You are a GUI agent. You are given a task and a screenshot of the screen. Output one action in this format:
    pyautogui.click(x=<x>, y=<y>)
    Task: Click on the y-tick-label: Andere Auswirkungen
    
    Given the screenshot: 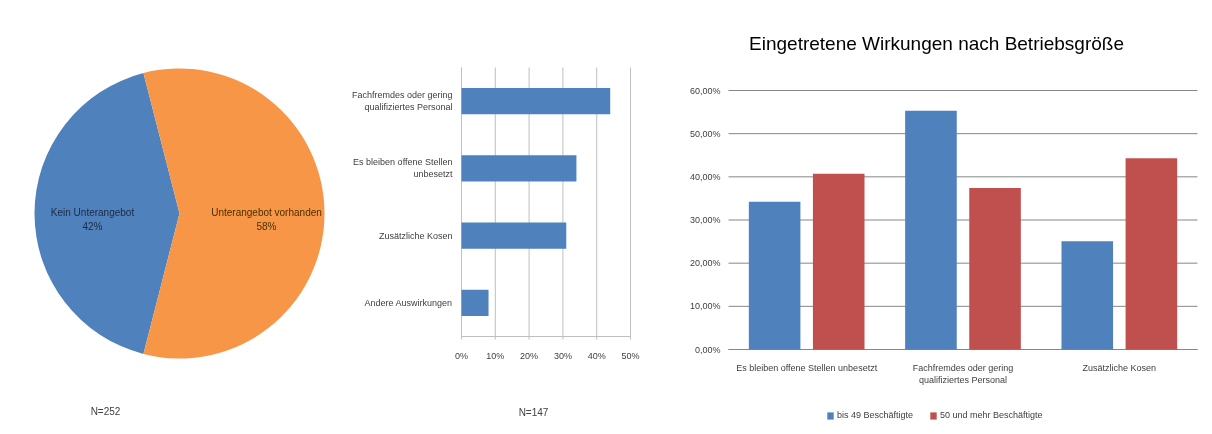 What is the action you would take?
    pyautogui.click(x=408, y=302)
    